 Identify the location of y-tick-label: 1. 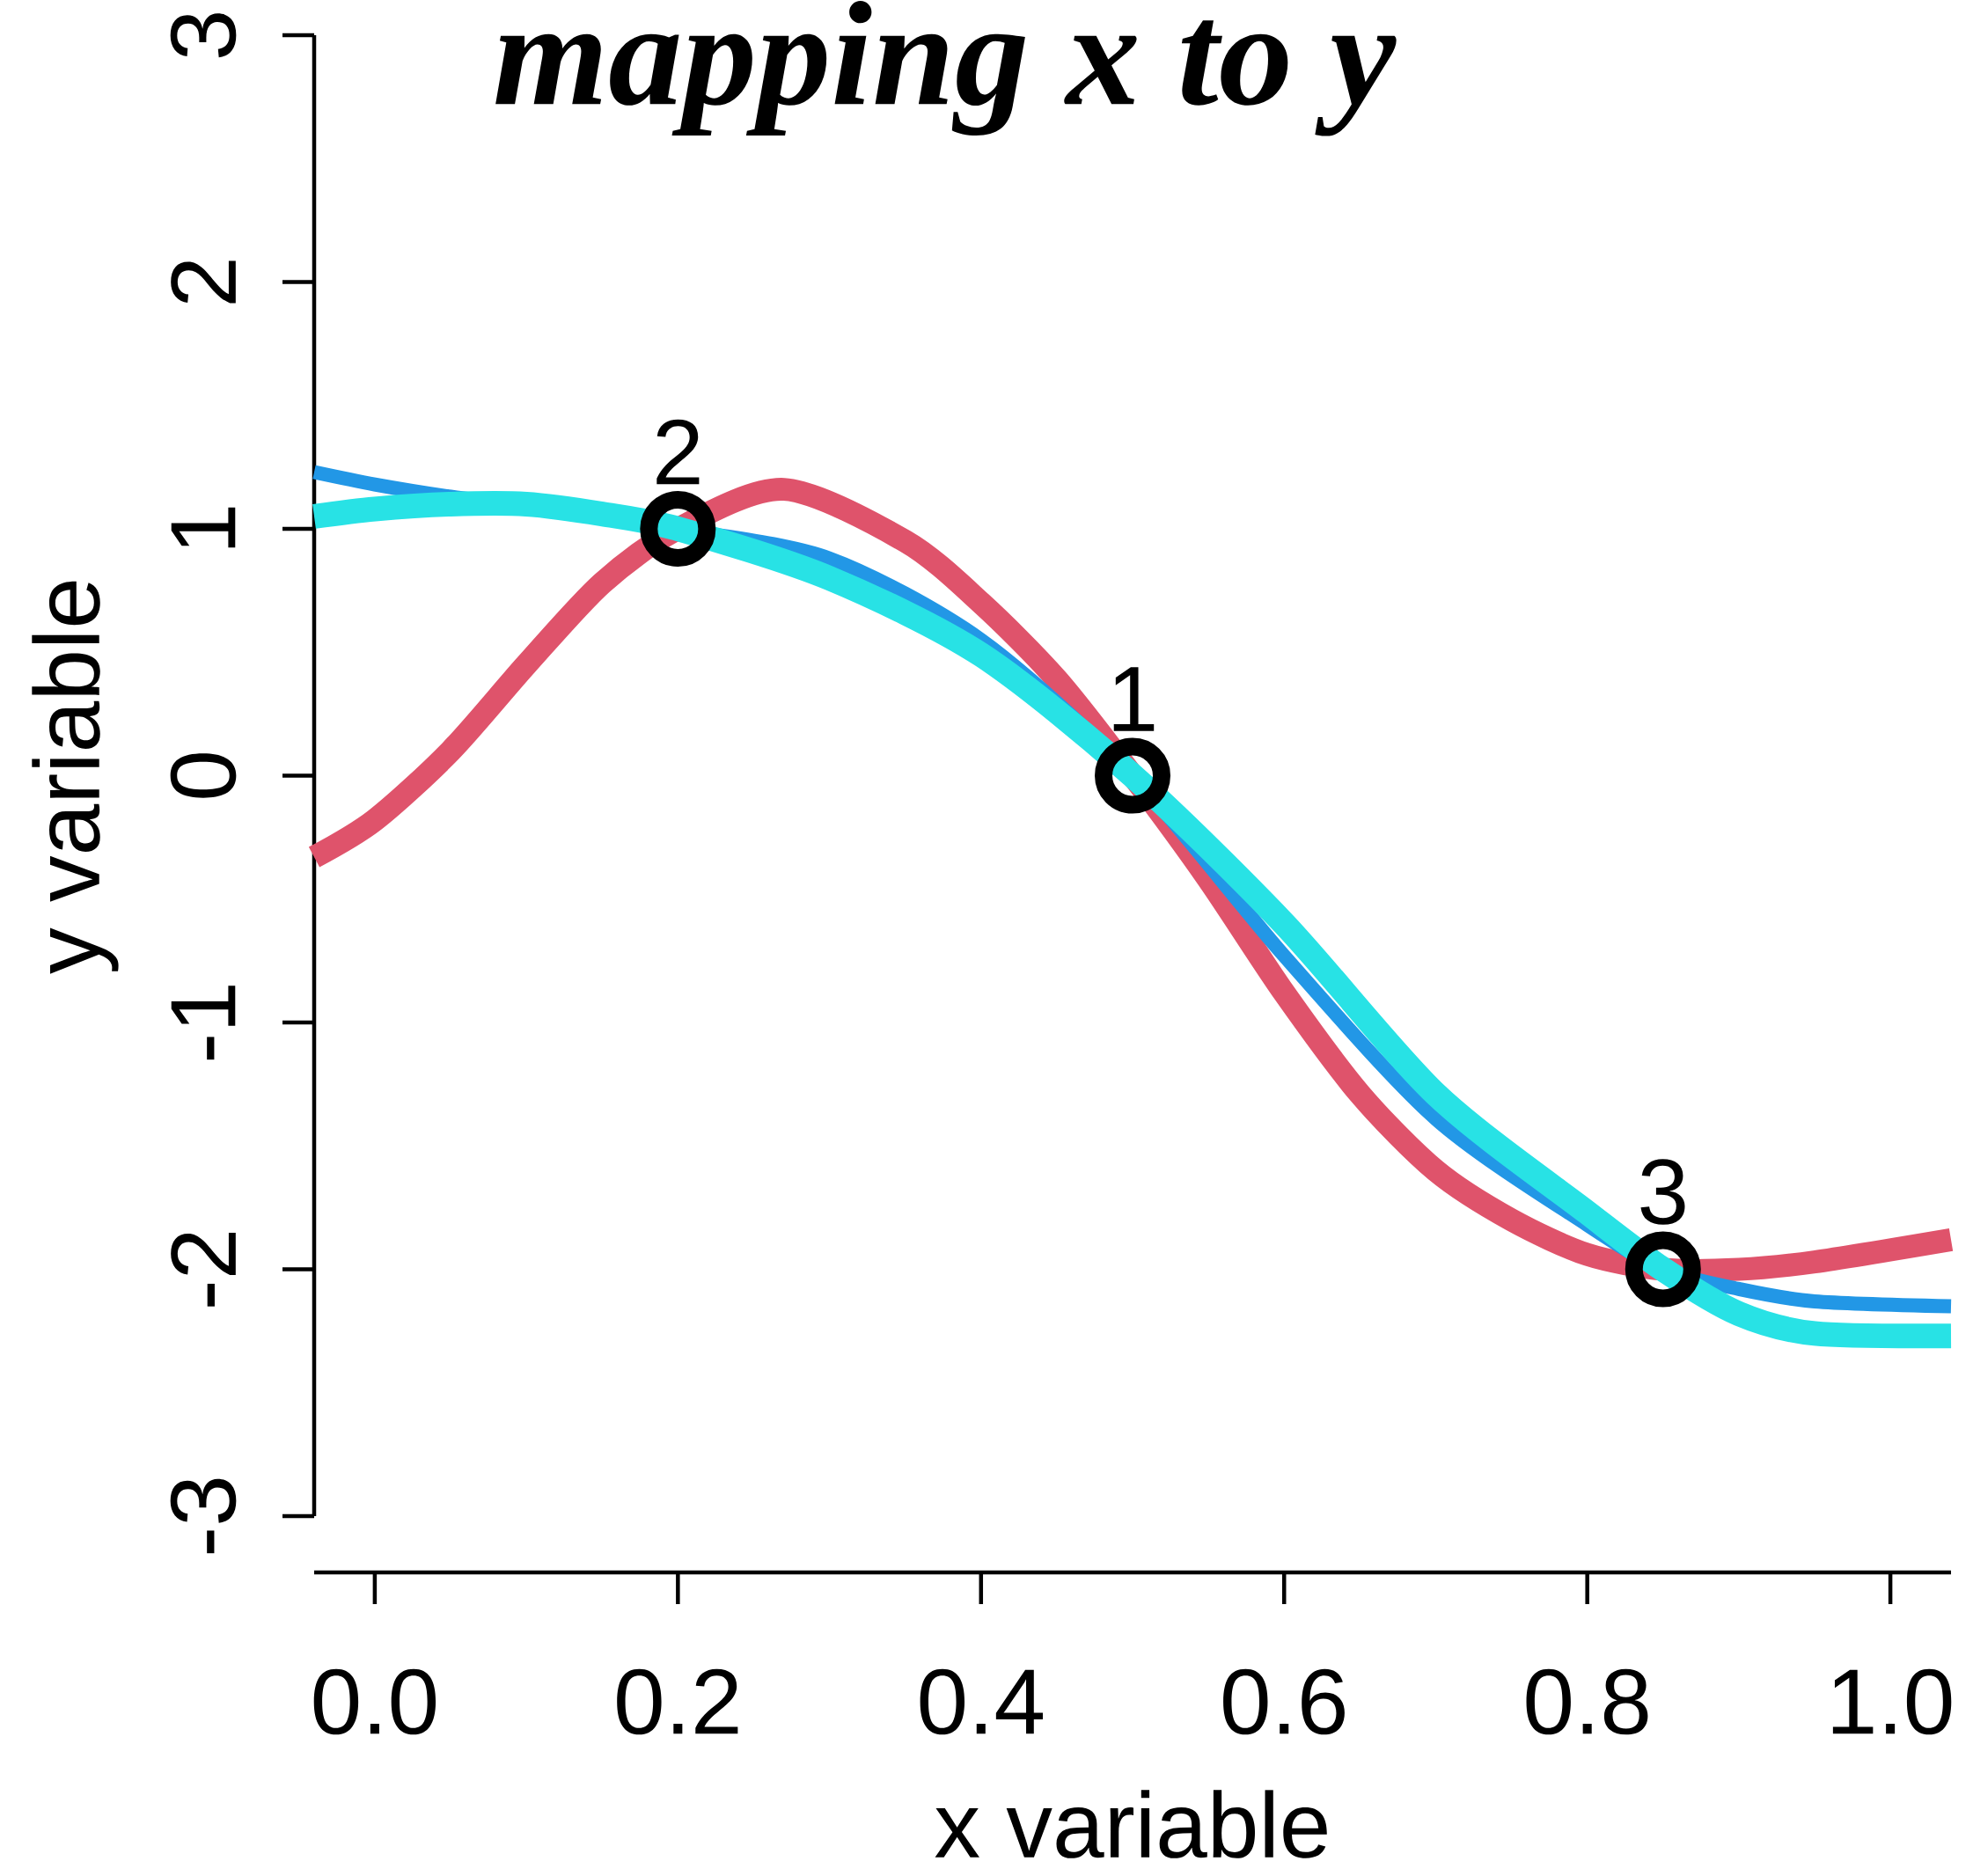
(203, 527).